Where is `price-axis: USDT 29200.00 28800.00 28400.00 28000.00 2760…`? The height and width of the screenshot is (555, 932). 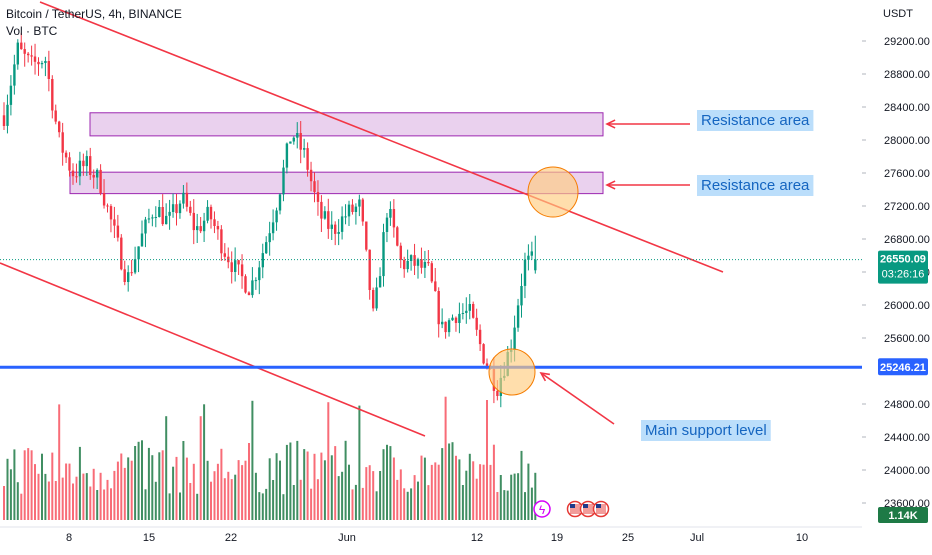
price-axis: USDT 29200.00 28800.00 28400.00 28000.00 2760… is located at coordinates (897, 275).